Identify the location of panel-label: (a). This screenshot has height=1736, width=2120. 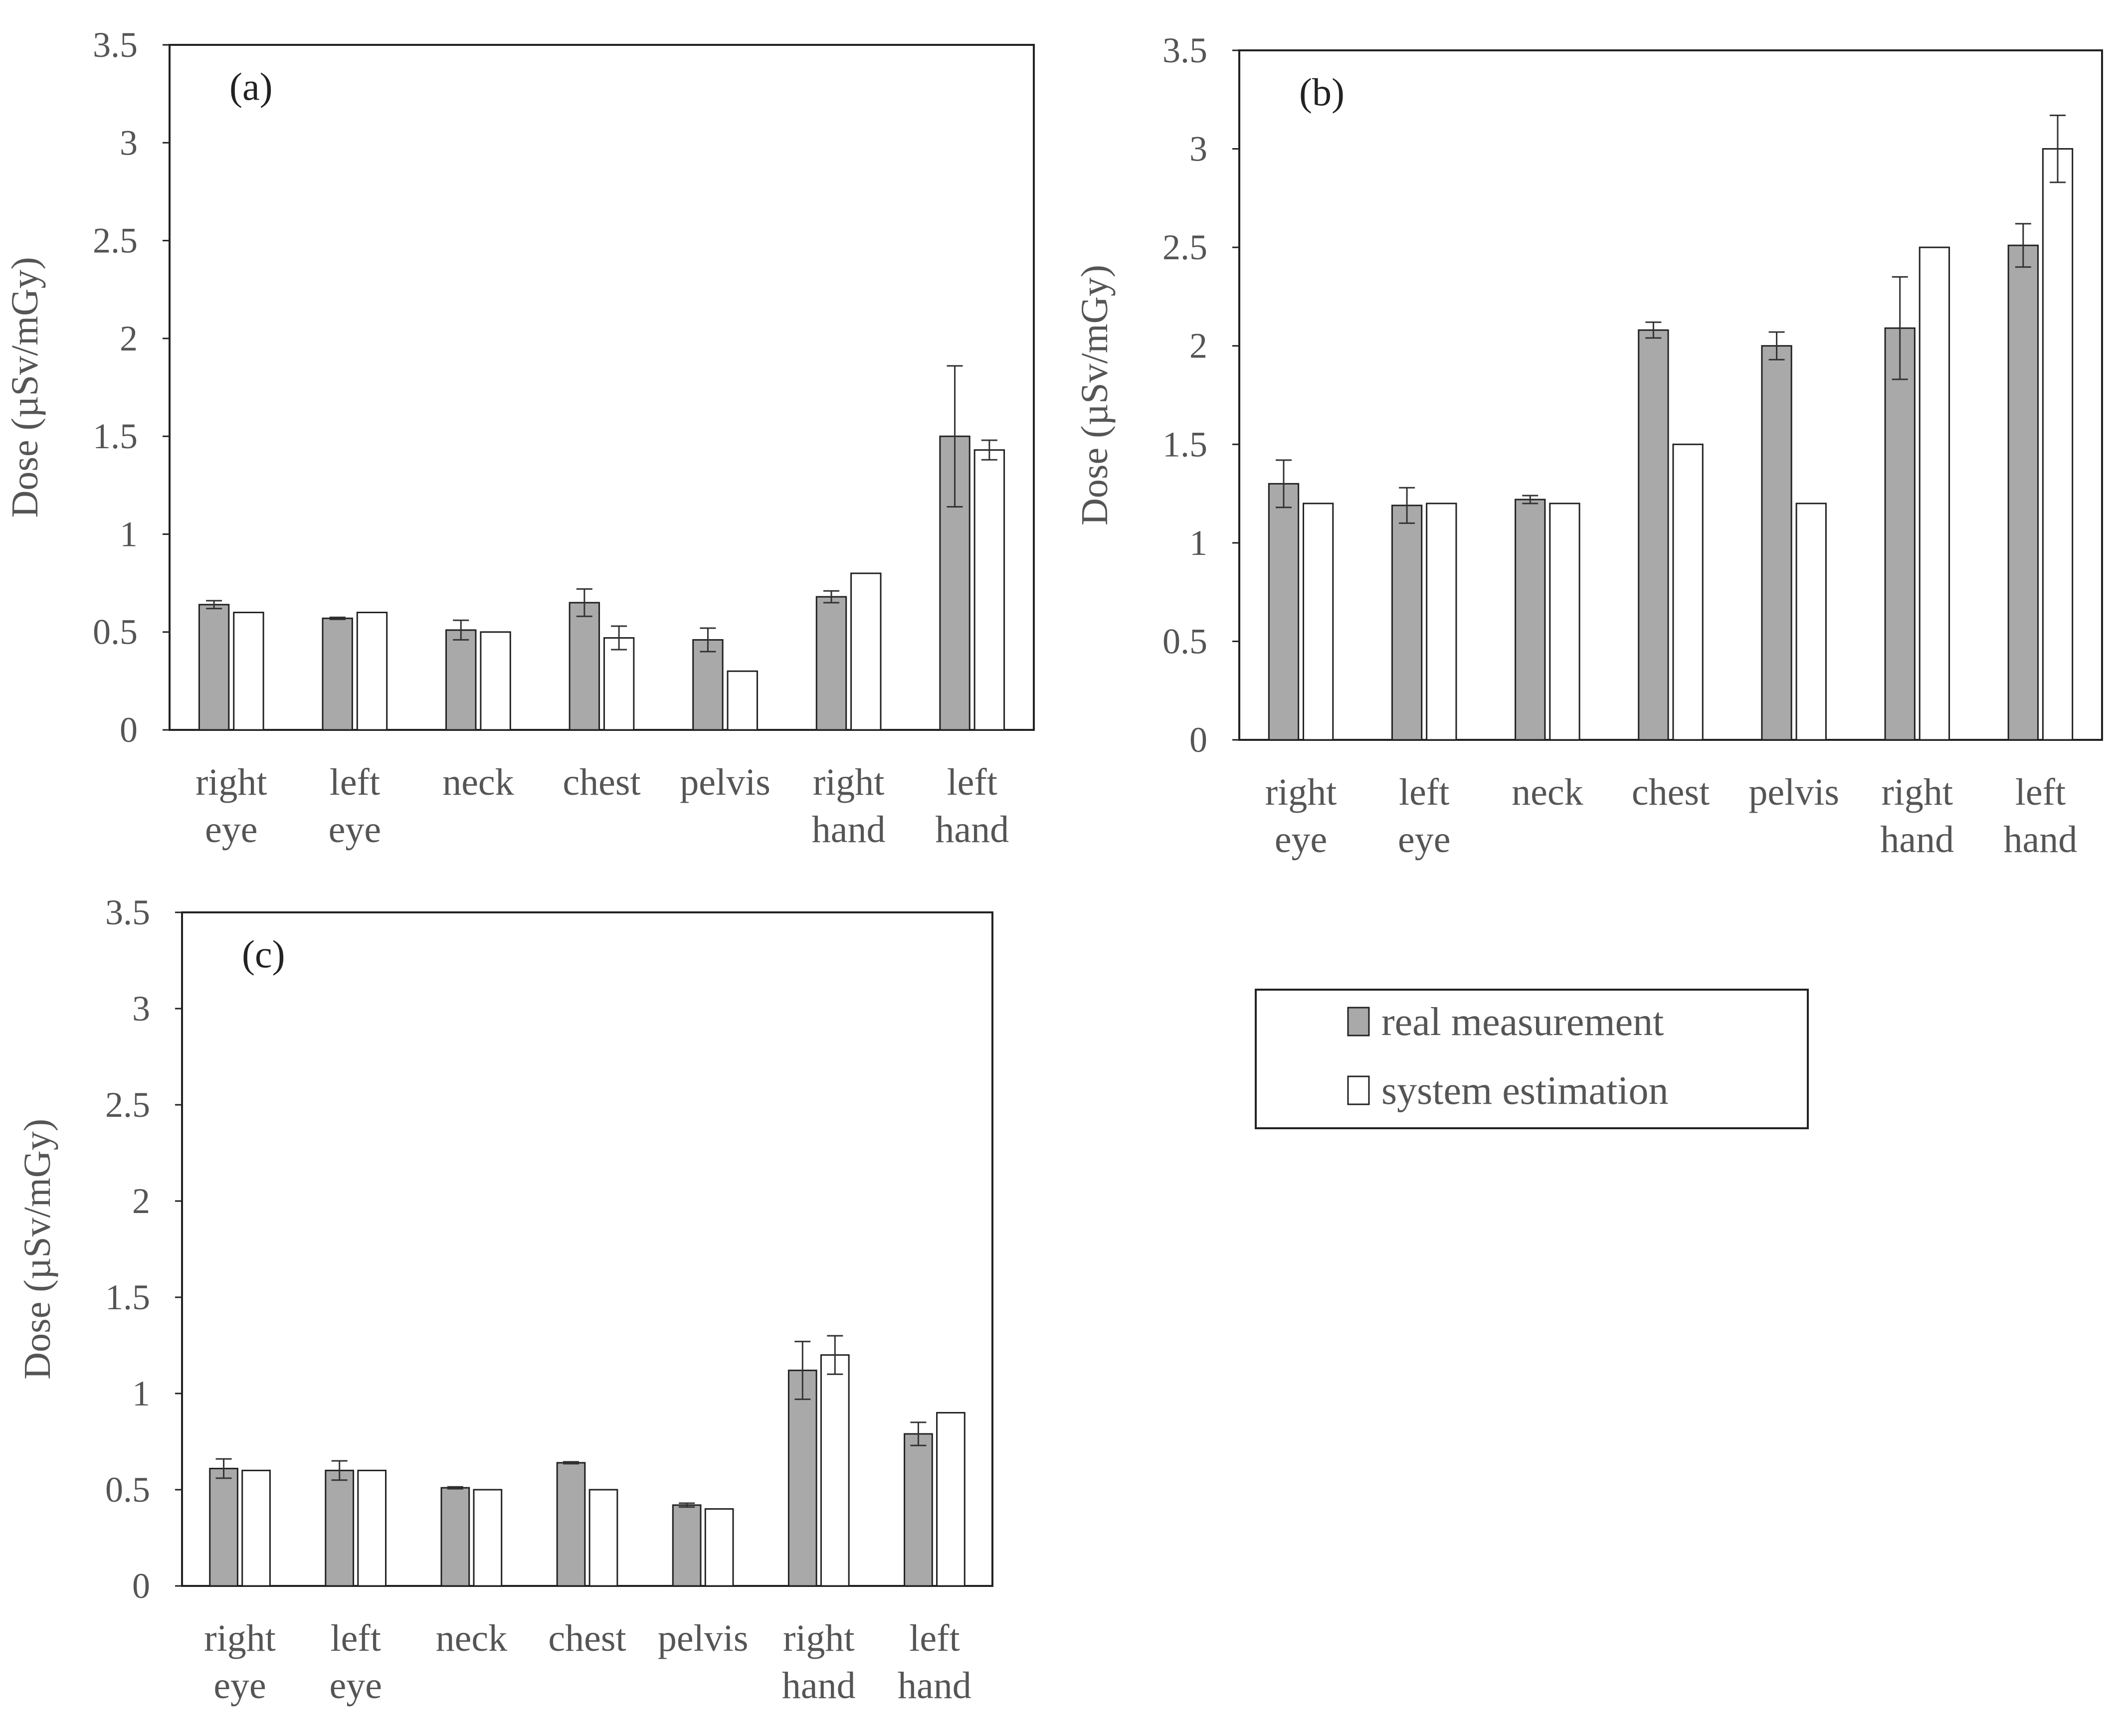
(251, 86).